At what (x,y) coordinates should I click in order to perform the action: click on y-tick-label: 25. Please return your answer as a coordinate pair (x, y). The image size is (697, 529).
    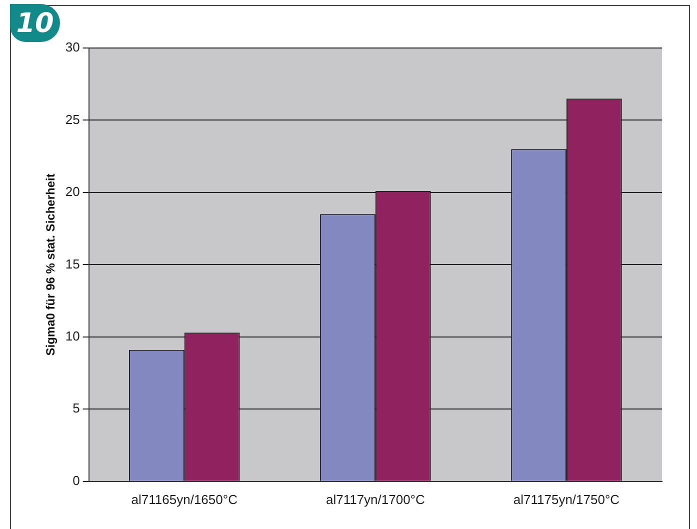
    Looking at the image, I should click on (72, 119).